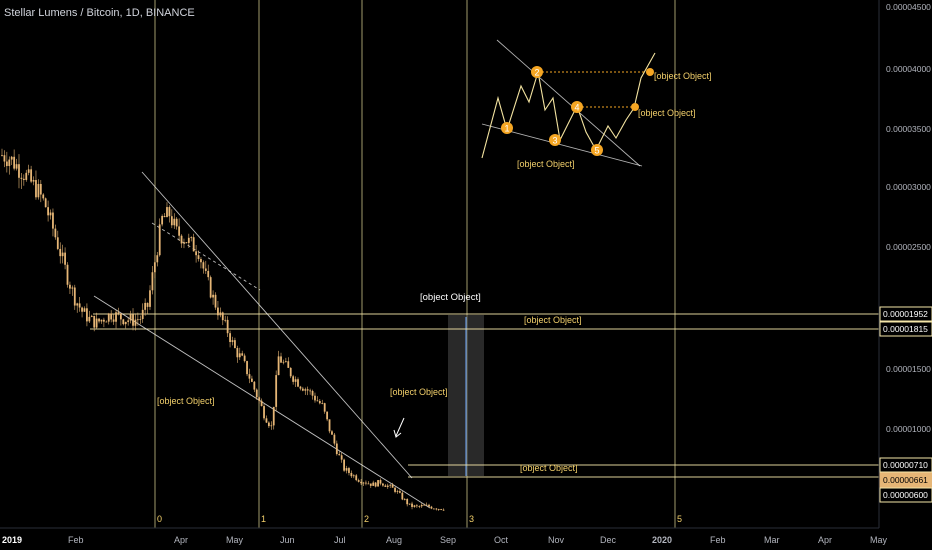  Describe the element at coordinates (553, 320) in the screenshot. I see `target-zone-label: [object Object]` at that location.